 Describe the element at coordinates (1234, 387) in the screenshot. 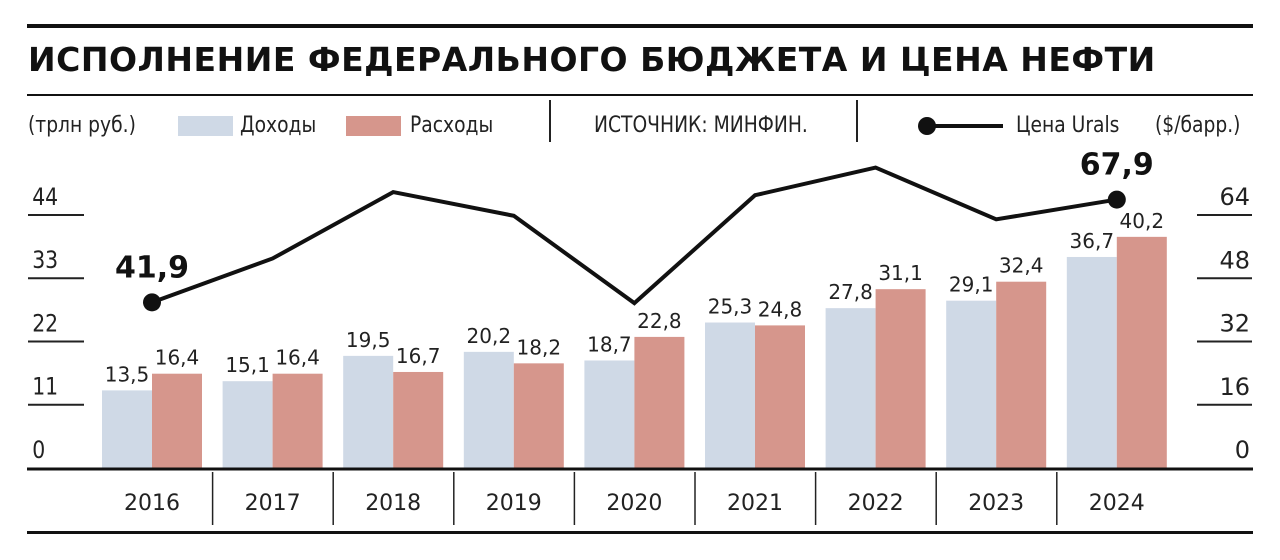

I see `right-tick-label: 16` at that location.